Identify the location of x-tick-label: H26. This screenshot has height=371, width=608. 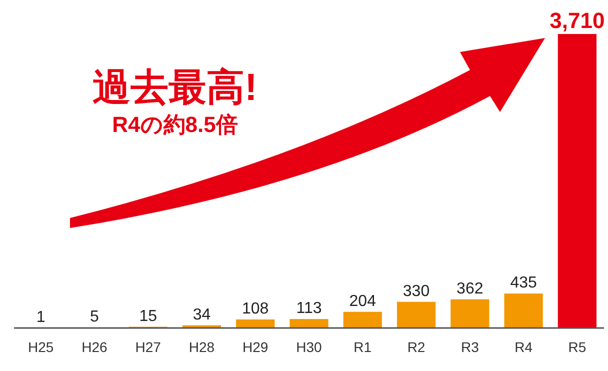
(95, 347).